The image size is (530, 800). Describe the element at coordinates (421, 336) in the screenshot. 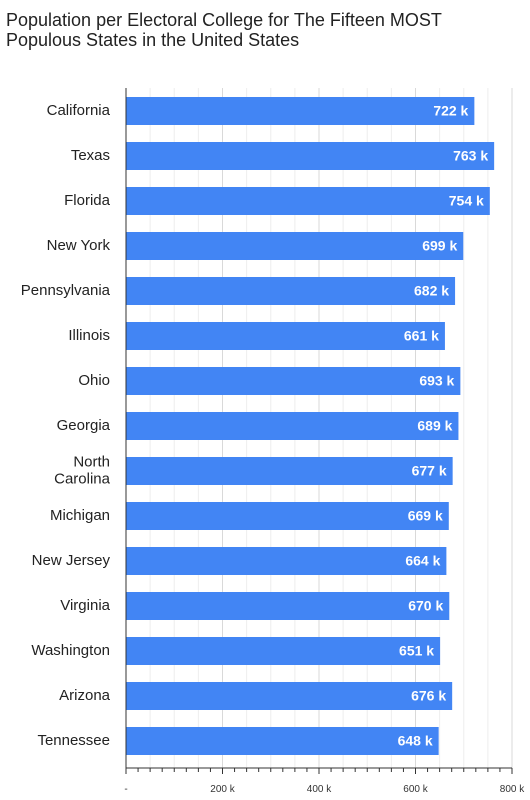

I see `value-label: 661 k` at that location.